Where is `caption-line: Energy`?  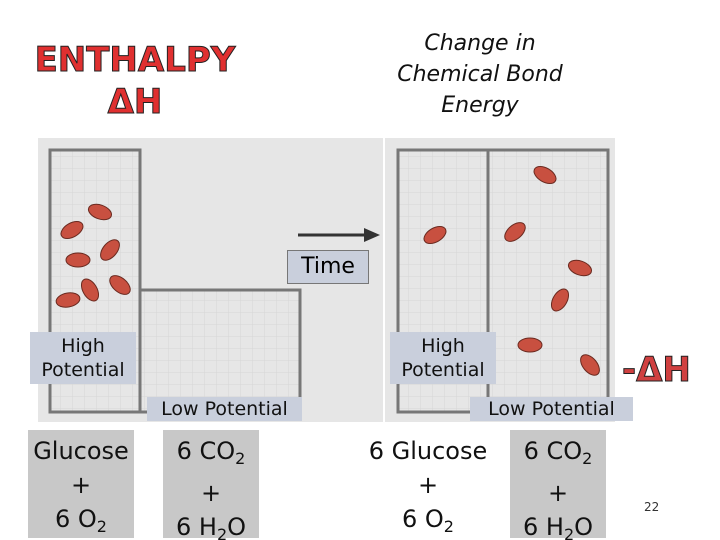 caption-line: Energy is located at coordinates (480, 105).